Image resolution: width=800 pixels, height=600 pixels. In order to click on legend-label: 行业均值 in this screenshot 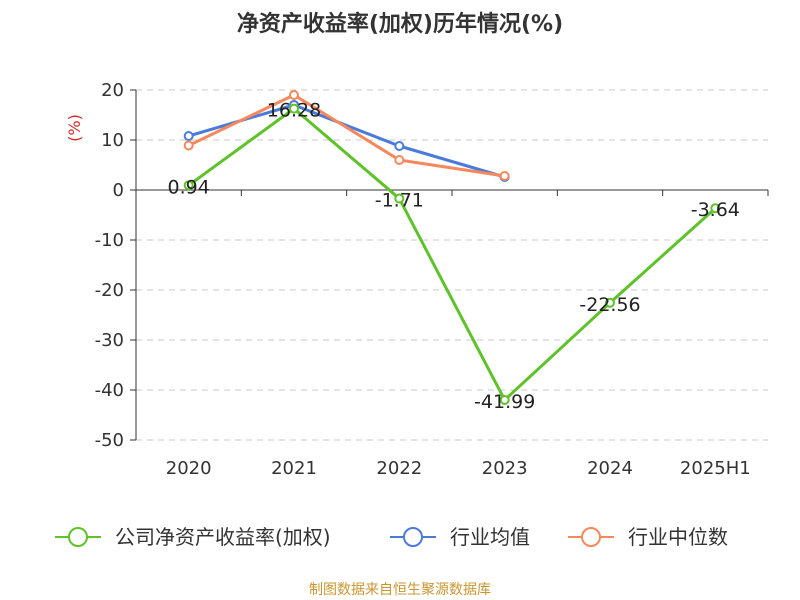, I will do `click(490, 537)`.